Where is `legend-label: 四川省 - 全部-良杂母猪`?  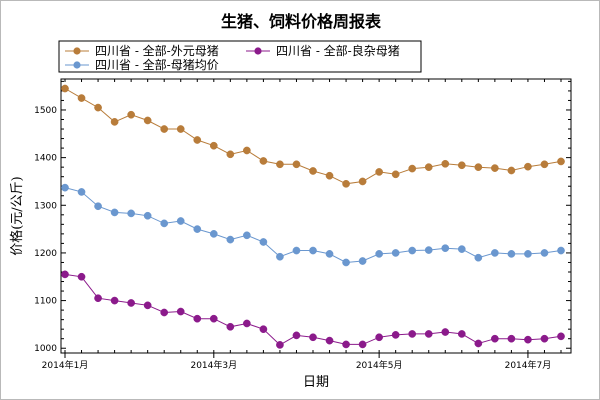
legend-label: 四川省 - 全部-良杂母猪 is located at coordinates (338, 50).